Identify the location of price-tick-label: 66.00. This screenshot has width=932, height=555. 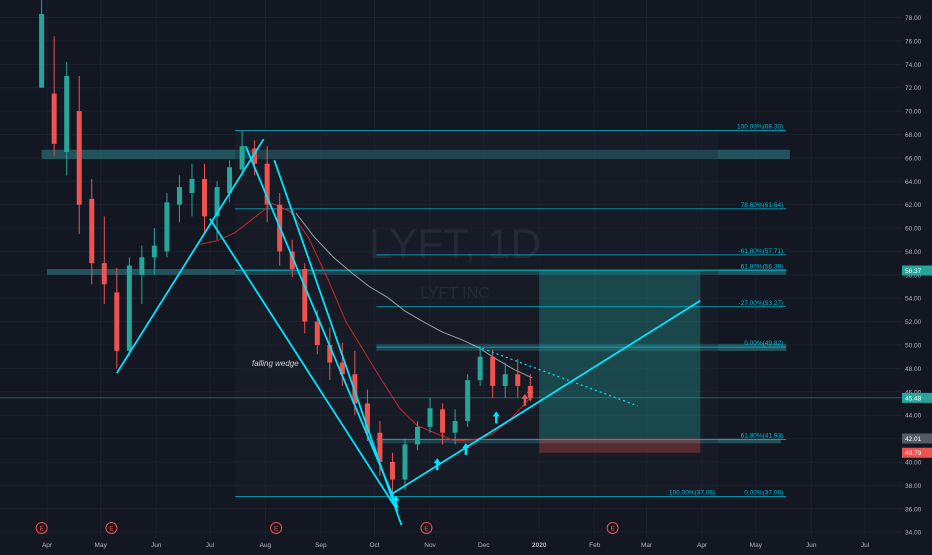
(913, 158).